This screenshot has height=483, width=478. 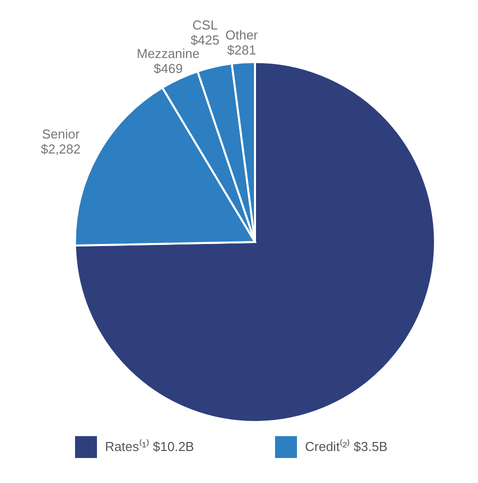 What do you see at coordinates (168, 68) in the screenshot?
I see `data-label: $469` at bounding box center [168, 68].